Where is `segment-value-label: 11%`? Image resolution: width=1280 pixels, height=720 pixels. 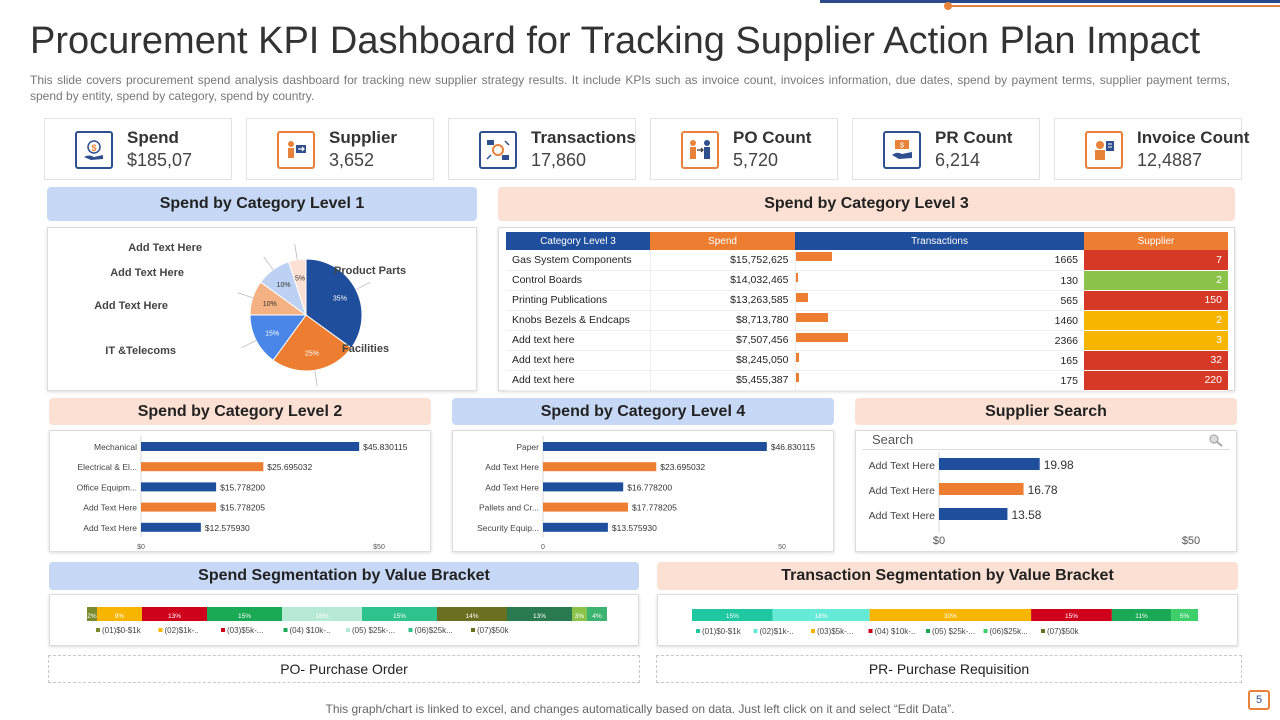 segment-value-label: 11% is located at coordinates (1141, 616).